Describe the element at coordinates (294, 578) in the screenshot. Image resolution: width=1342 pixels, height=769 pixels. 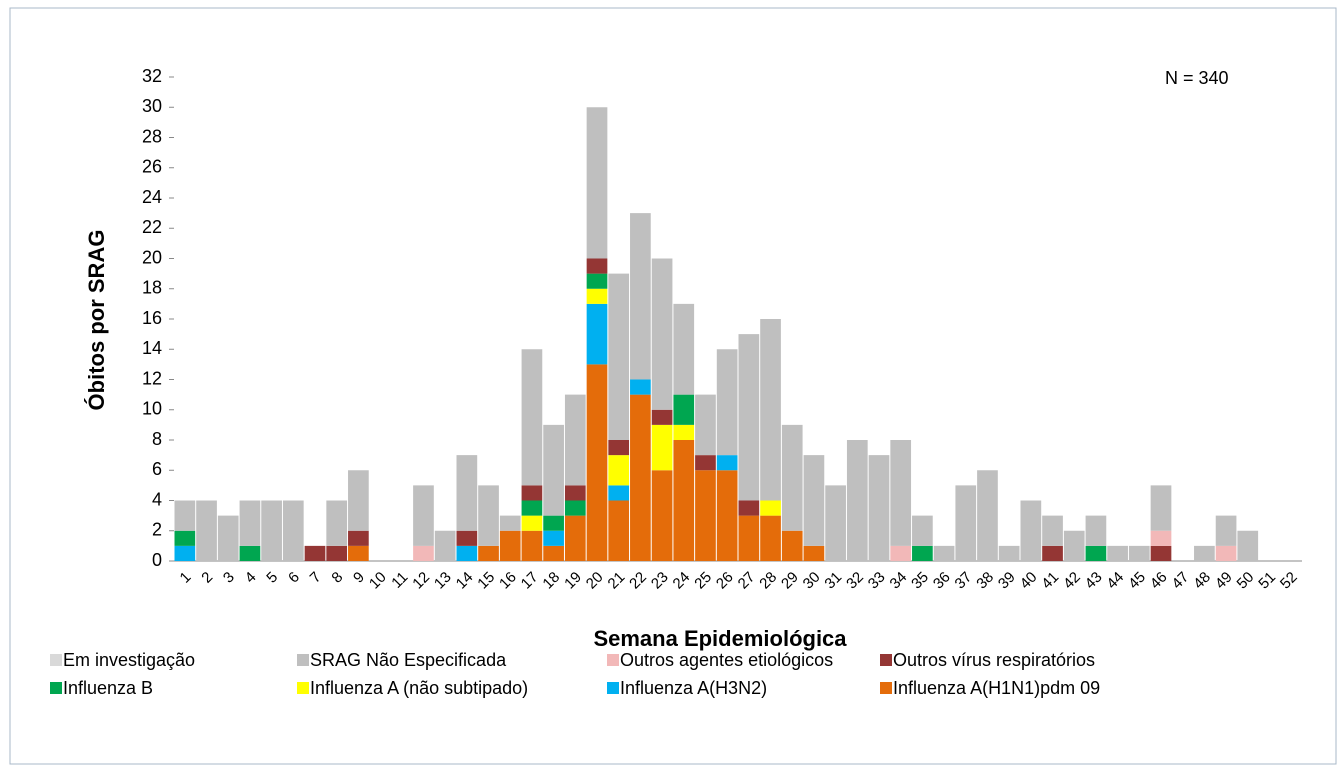
I see `x-tick-label: 6` at that location.